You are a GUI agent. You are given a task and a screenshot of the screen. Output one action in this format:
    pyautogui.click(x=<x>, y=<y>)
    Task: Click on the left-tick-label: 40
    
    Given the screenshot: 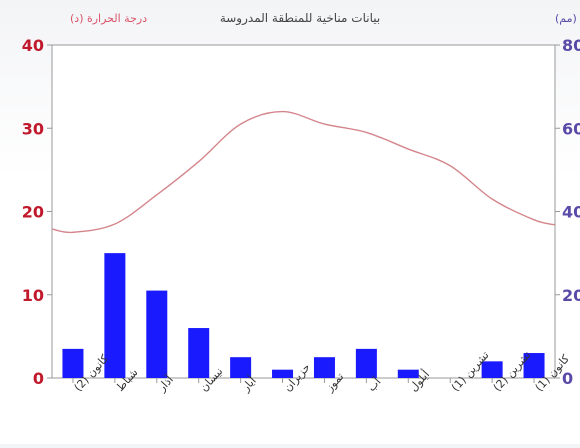 What is the action you would take?
    pyautogui.click(x=33, y=45)
    